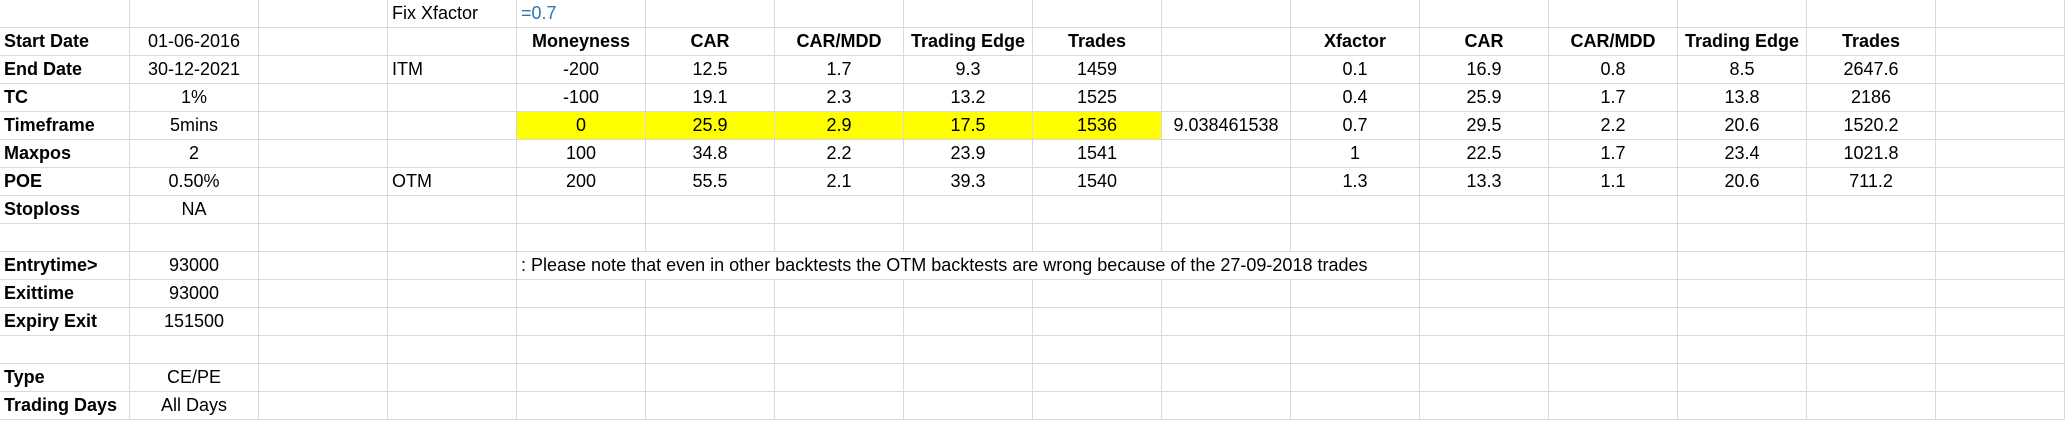 The width and height of the screenshot is (2065, 421). I want to click on moneyness-cell: 1540, so click(1097, 182).